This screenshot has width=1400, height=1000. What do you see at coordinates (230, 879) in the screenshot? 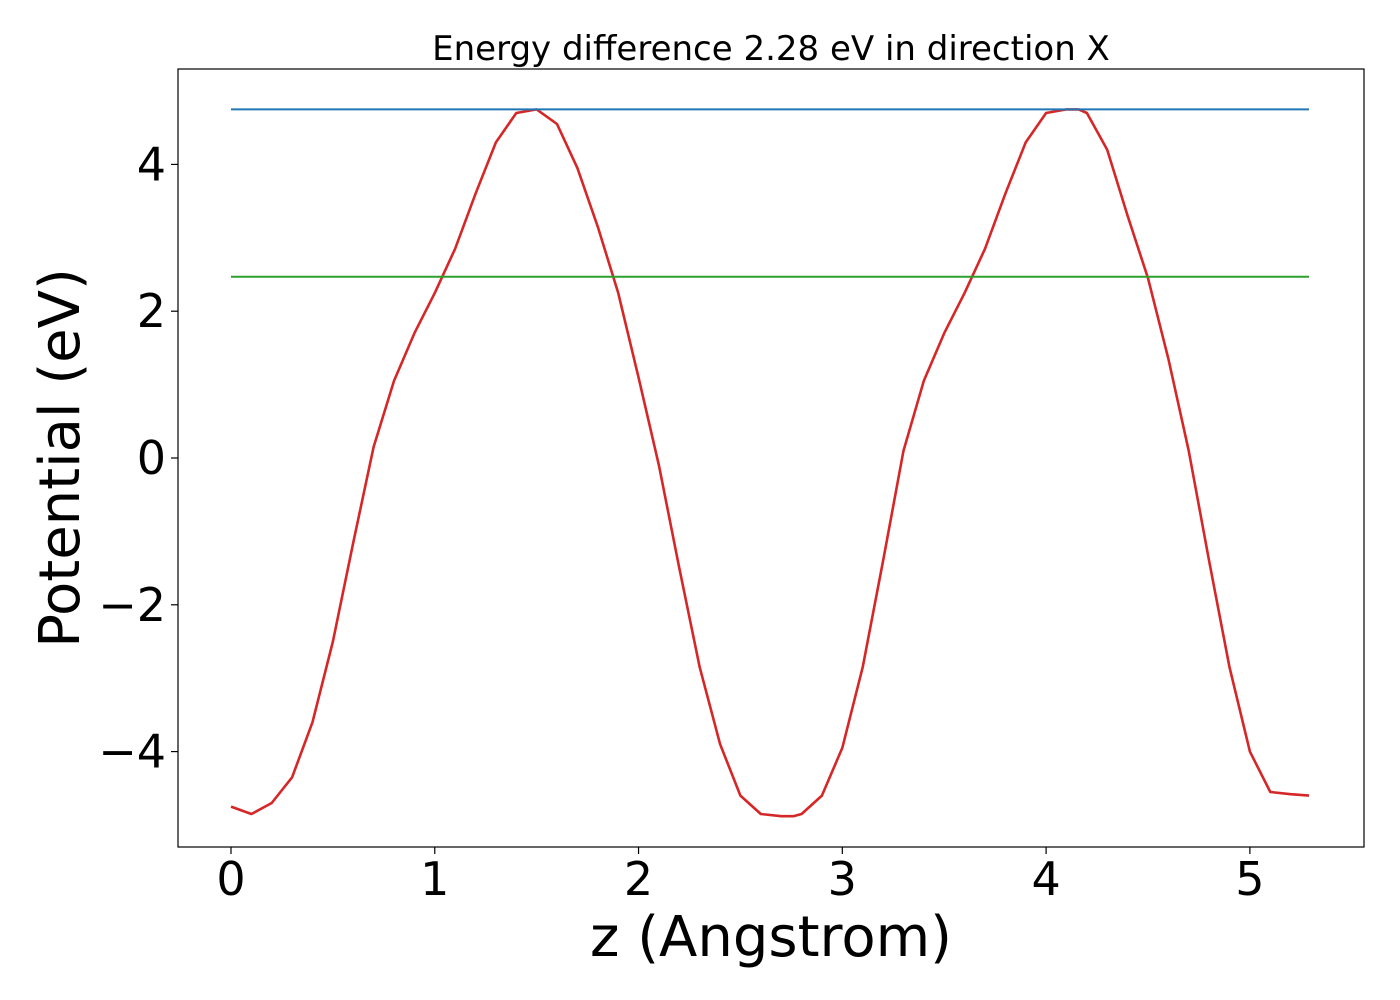
I see `x-tick-label: 0` at bounding box center [230, 879].